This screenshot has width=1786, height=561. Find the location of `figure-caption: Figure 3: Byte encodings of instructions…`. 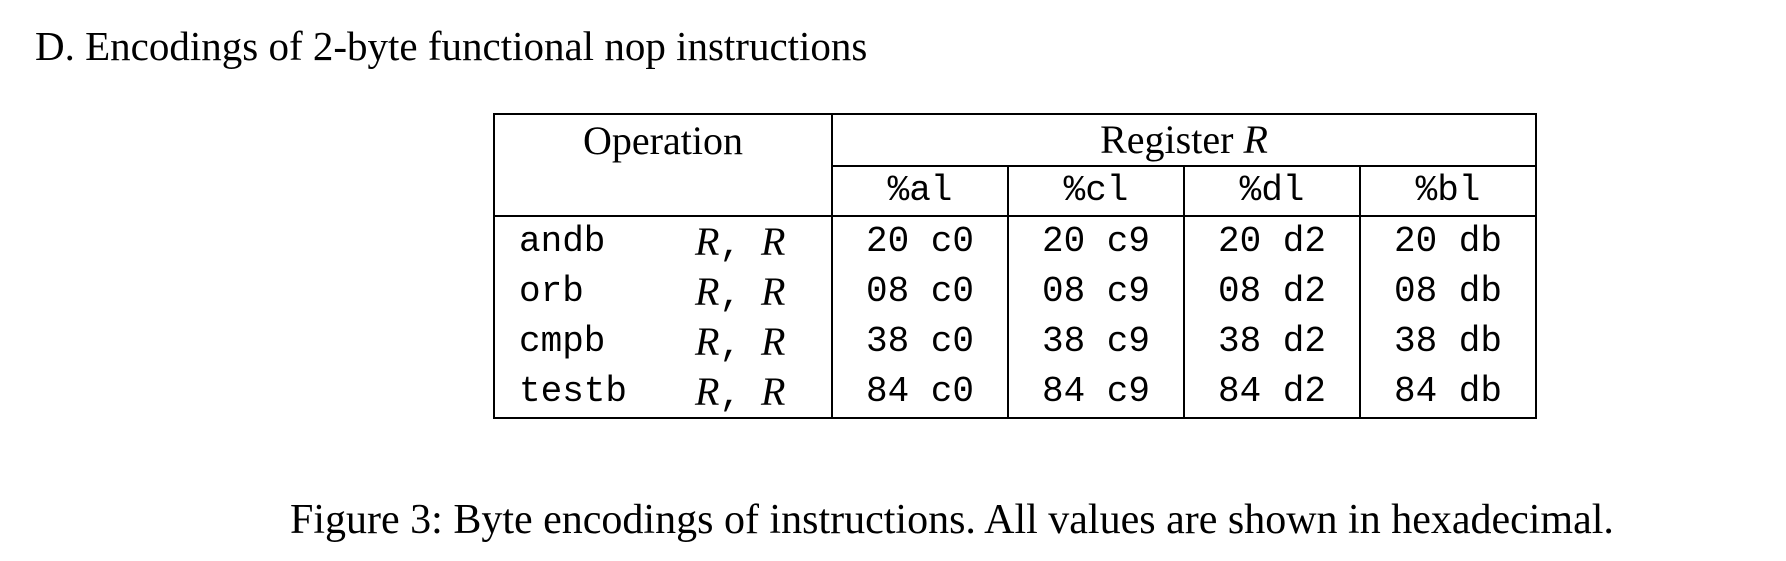

figure-caption: Figure 3: Byte encodings of instructions… is located at coordinates (952, 520).